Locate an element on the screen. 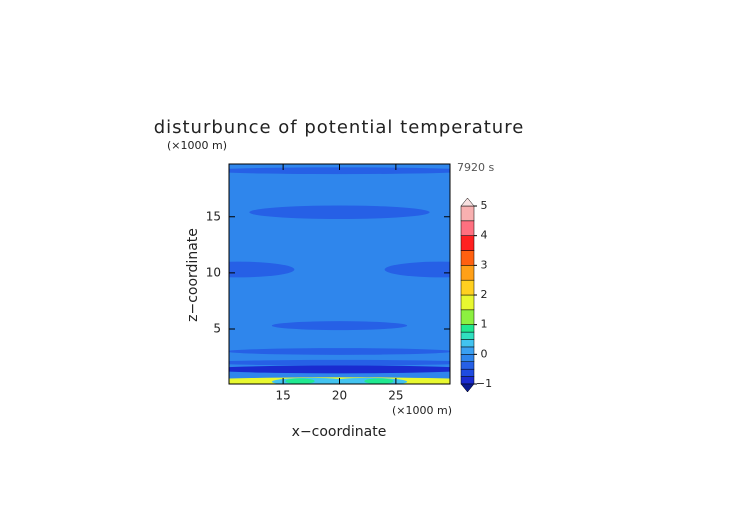 Image resolution: width=752 pixels, height=532 pixels. colorbar-under is located at coordinates (467, 388).